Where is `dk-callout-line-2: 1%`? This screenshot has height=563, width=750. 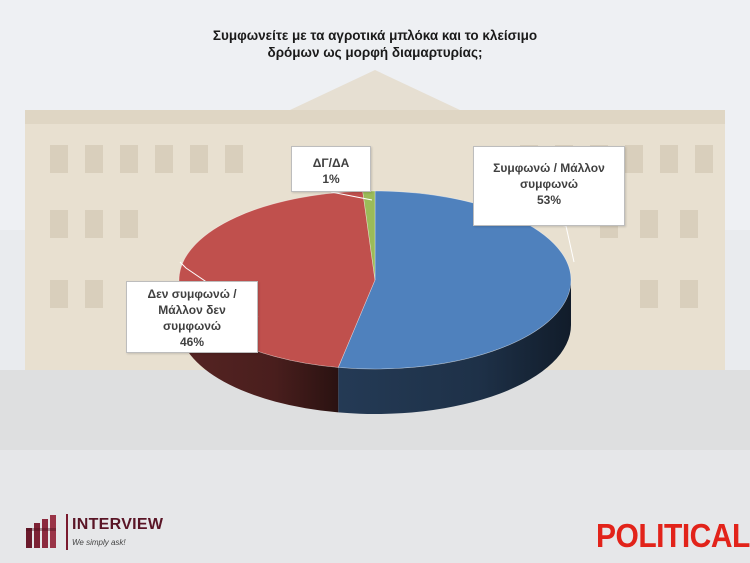 dk-callout-line-2: 1% is located at coordinates (331, 179).